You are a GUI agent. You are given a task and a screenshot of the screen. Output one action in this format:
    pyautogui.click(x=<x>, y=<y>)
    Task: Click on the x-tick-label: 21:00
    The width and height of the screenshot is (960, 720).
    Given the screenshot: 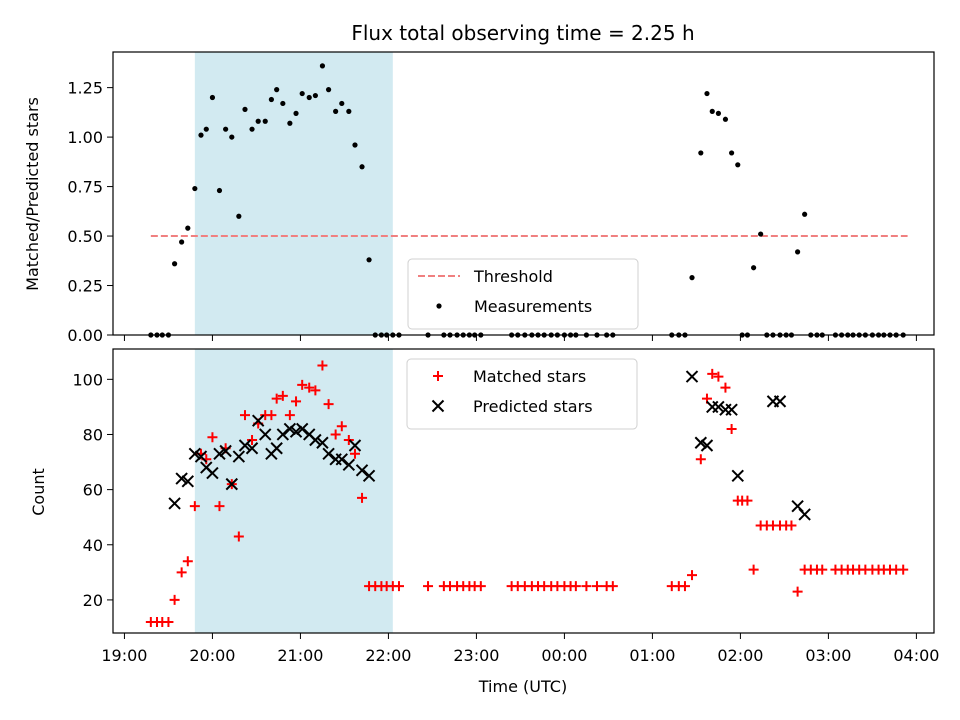 What is the action you would take?
    pyautogui.click(x=300, y=655)
    